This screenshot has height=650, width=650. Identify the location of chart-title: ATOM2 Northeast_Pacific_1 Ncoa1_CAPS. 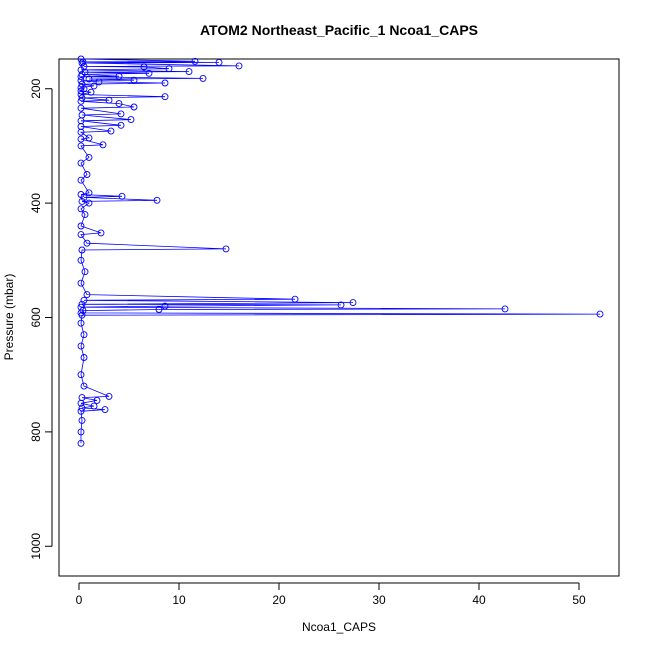
(339, 30).